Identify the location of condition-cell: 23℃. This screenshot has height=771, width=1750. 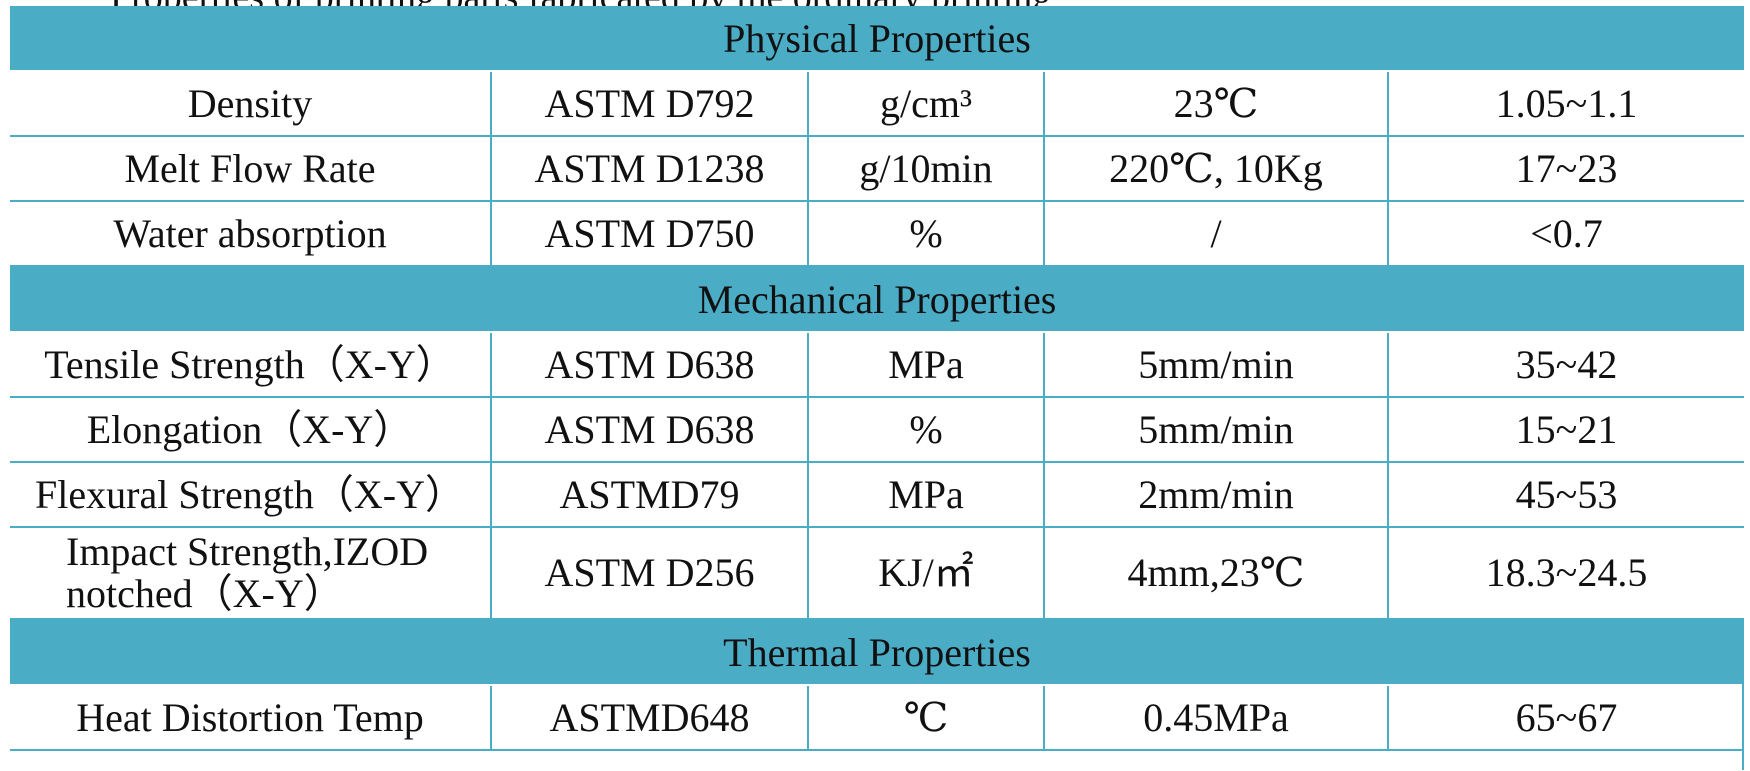
(1217, 103).